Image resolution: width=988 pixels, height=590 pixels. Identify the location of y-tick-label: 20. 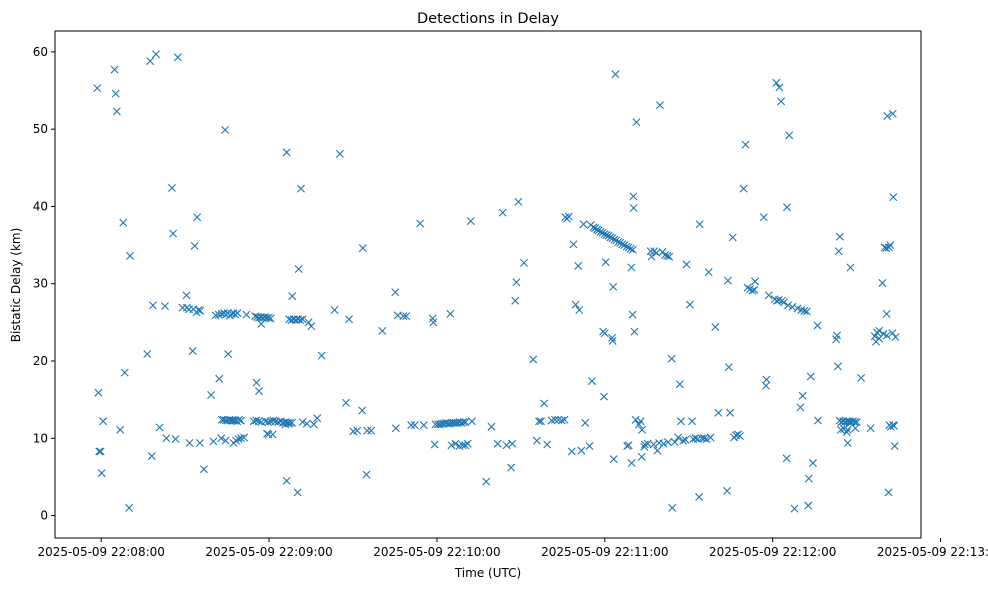
(40, 361).